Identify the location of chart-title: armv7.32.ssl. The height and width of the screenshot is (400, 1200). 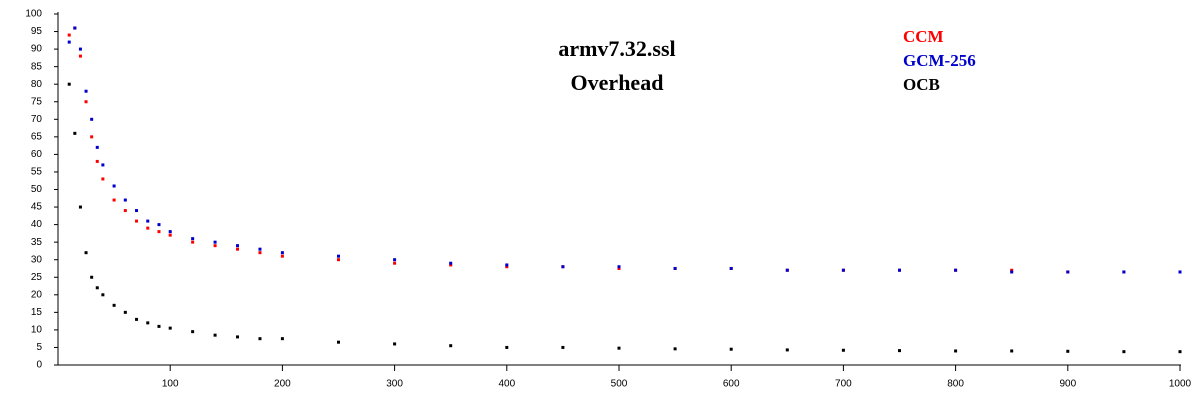
(616, 48).